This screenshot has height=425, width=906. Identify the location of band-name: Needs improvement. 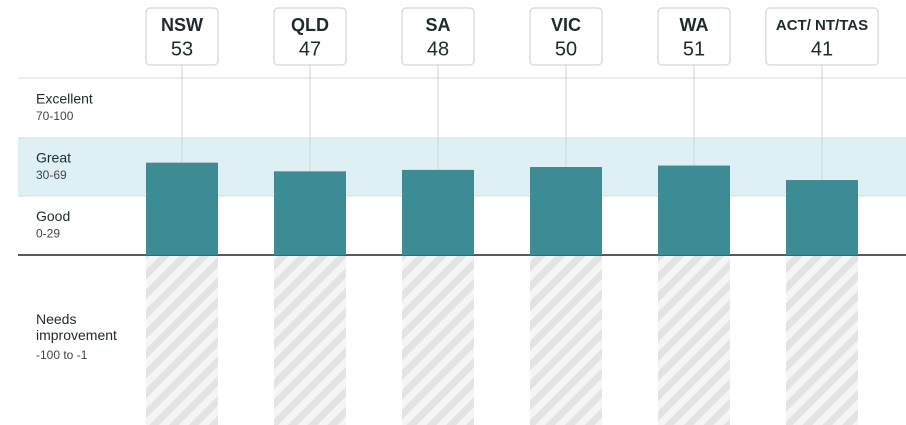
(76, 327).